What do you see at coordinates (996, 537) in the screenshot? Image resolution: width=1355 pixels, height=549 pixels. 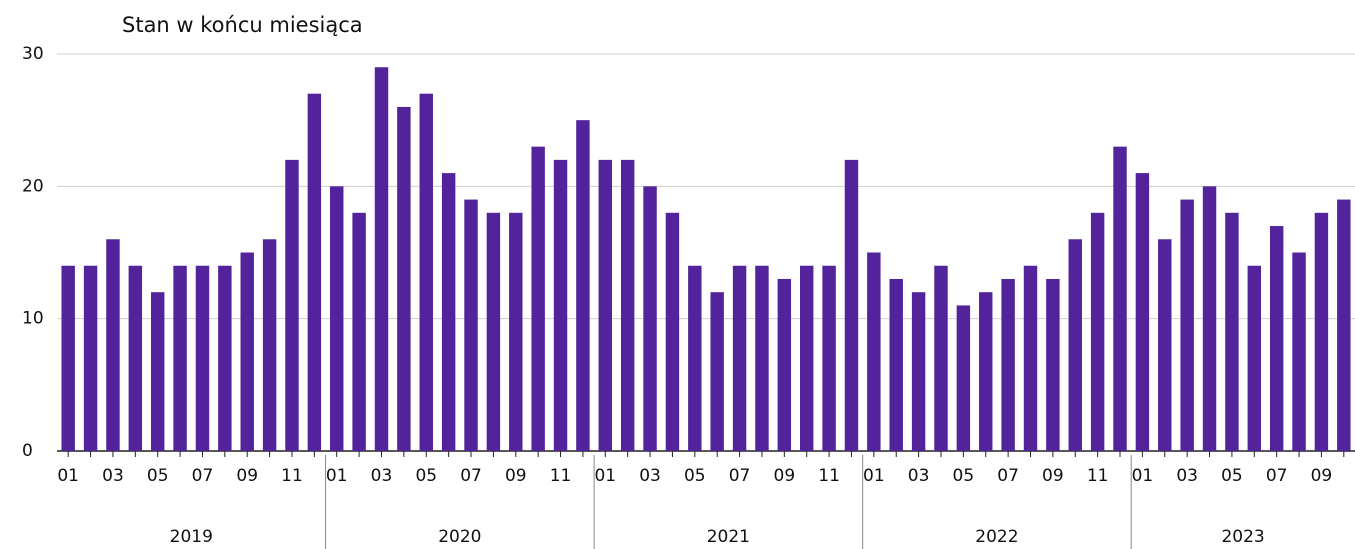 I see `group-label: 2022` at bounding box center [996, 537].